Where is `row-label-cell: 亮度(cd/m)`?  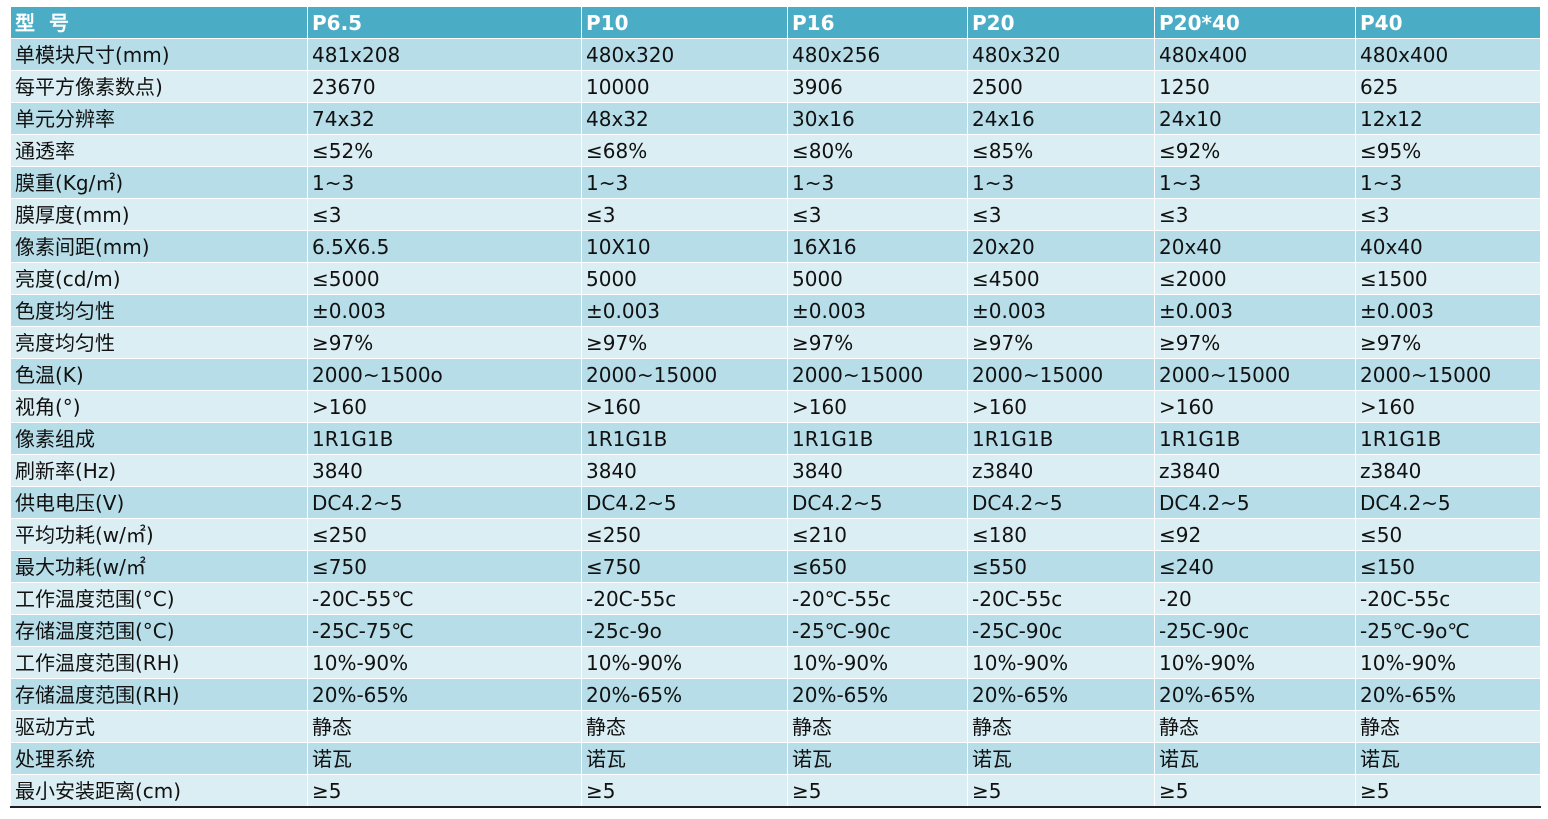 row-label-cell: 亮度(cd/m) is located at coordinates (159, 278).